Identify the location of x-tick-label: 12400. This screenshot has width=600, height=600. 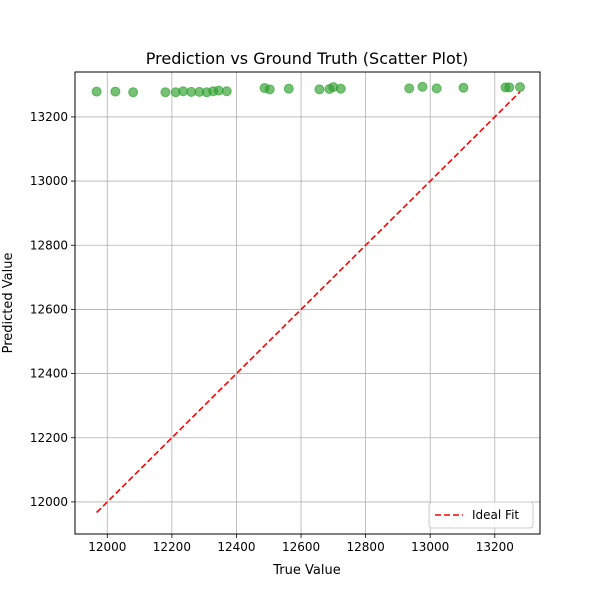
(236, 547).